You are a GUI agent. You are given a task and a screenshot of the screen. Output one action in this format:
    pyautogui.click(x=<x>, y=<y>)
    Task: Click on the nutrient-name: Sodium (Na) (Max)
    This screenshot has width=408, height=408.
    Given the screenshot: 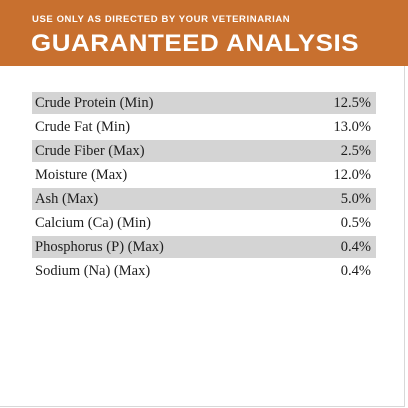 What is the action you would take?
    pyautogui.click(x=93, y=270)
    